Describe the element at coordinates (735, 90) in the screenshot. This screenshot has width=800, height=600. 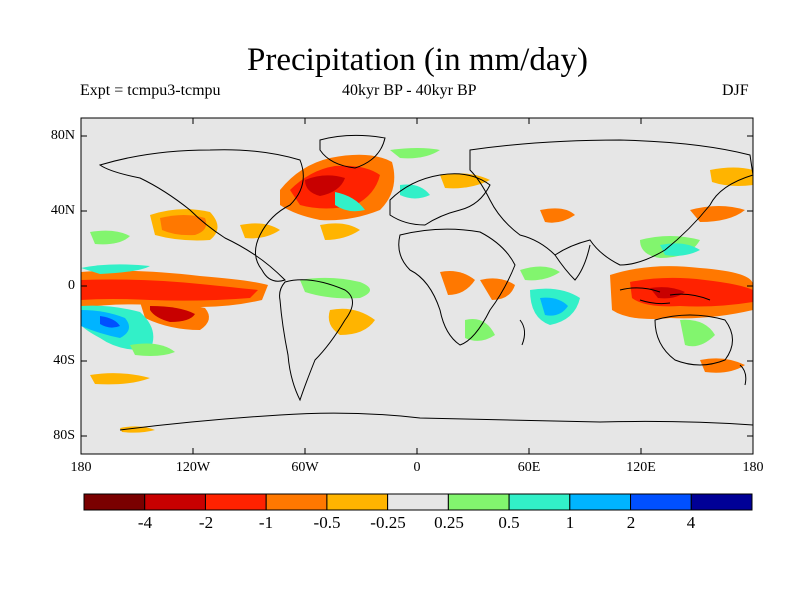
I see `season-label: DJF` at that location.